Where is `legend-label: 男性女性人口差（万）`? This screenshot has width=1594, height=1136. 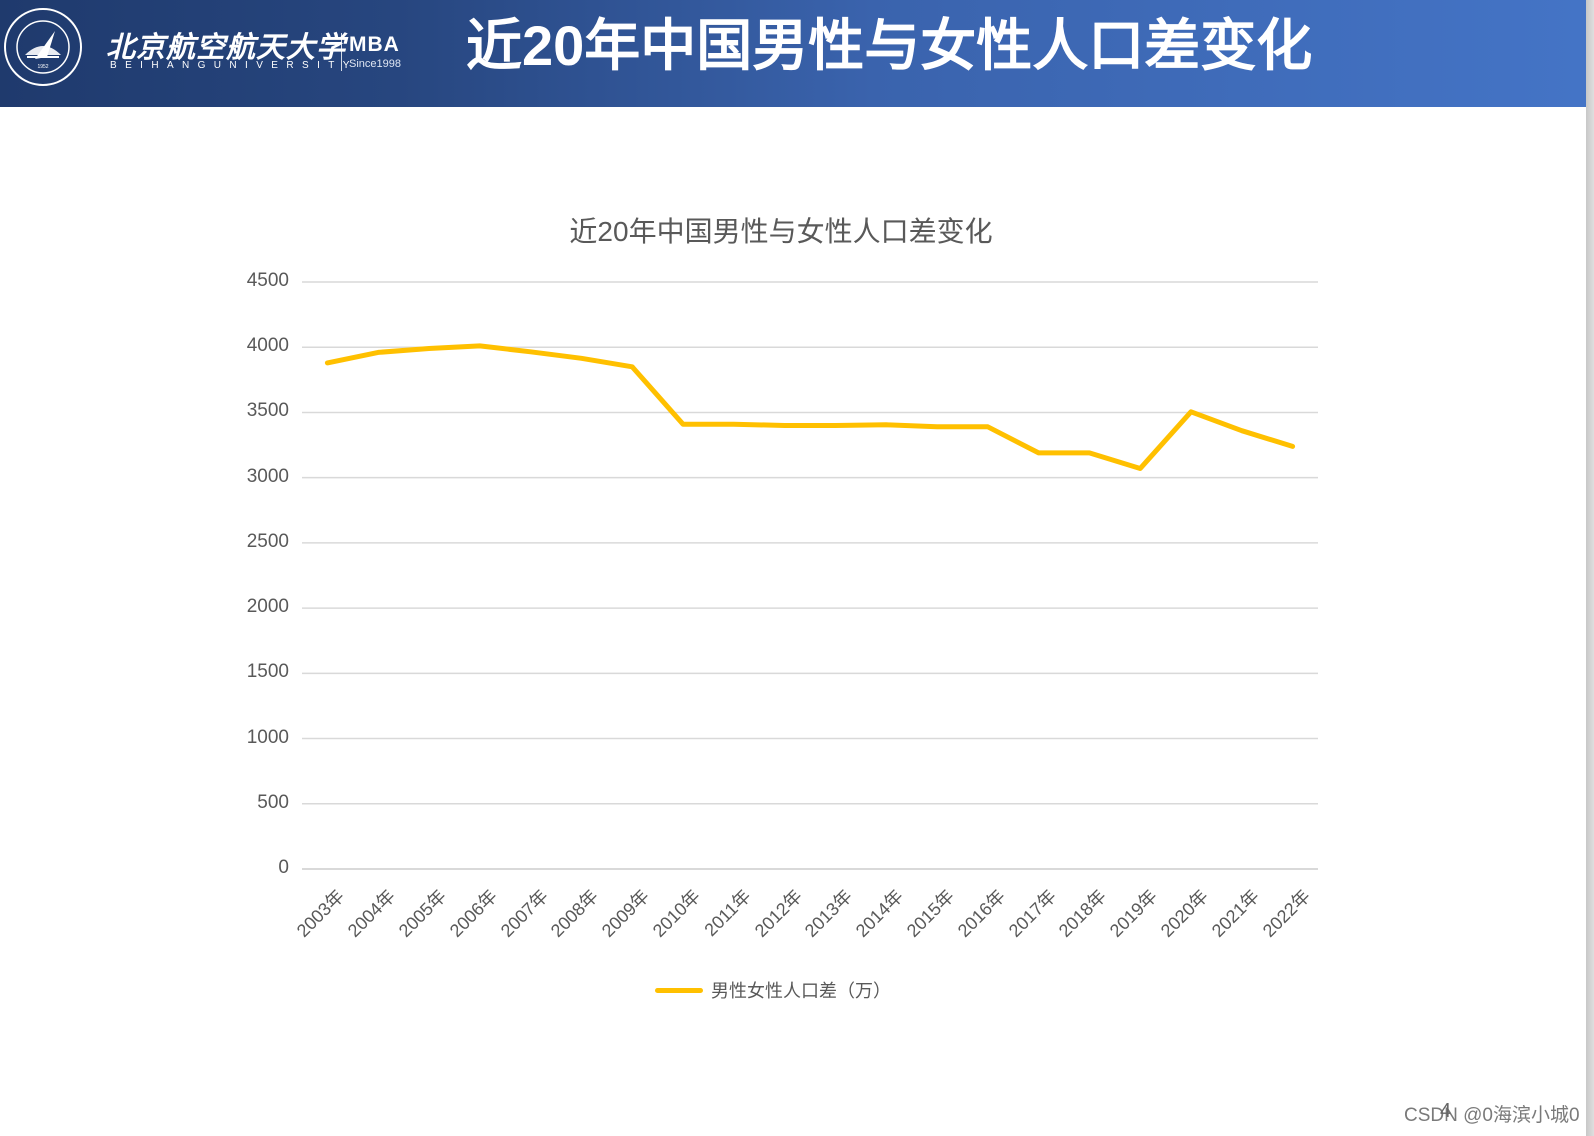
legend-label: 男性女性人口差（万） is located at coordinates (801, 991).